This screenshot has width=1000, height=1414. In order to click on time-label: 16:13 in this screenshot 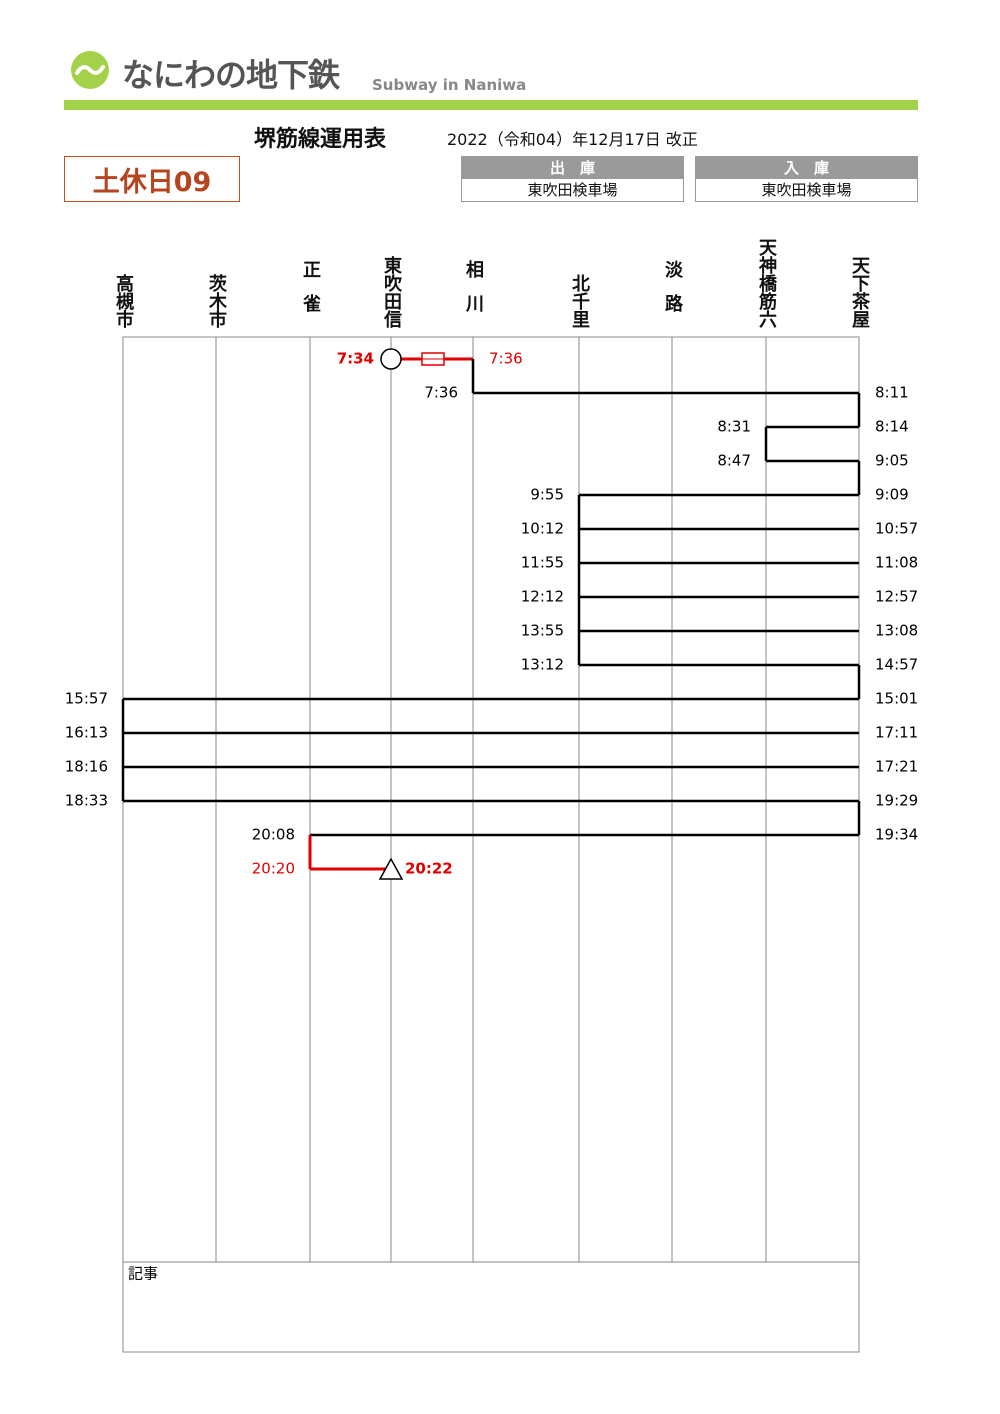, I will do `click(86, 733)`.